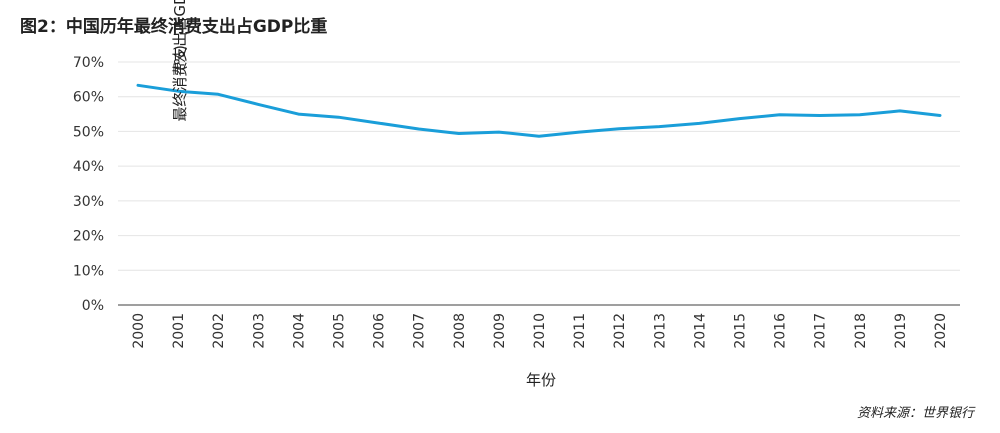 This screenshot has height=433, width=1000. Describe the element at coordinates (88, 132) in the screenshot. I see `y-tick-label: 50%` at that location.